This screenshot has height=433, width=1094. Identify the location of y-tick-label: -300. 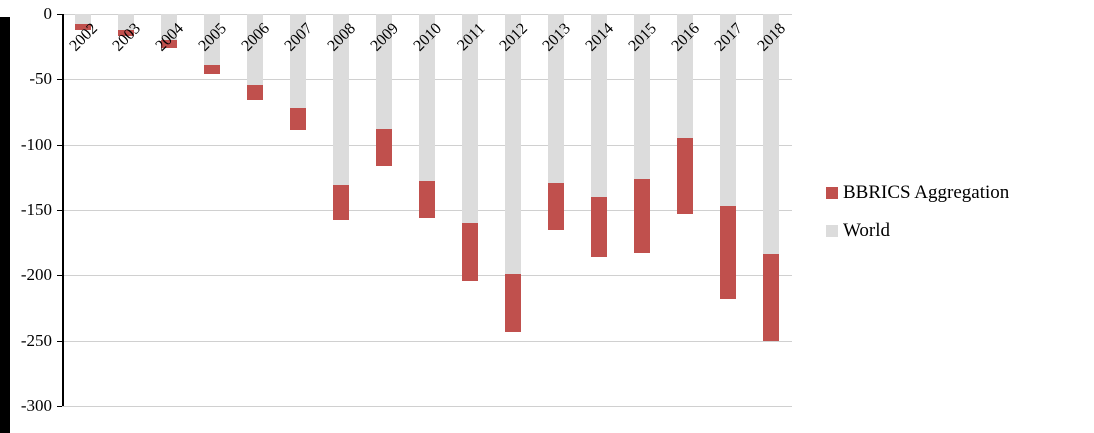
(36, 405).